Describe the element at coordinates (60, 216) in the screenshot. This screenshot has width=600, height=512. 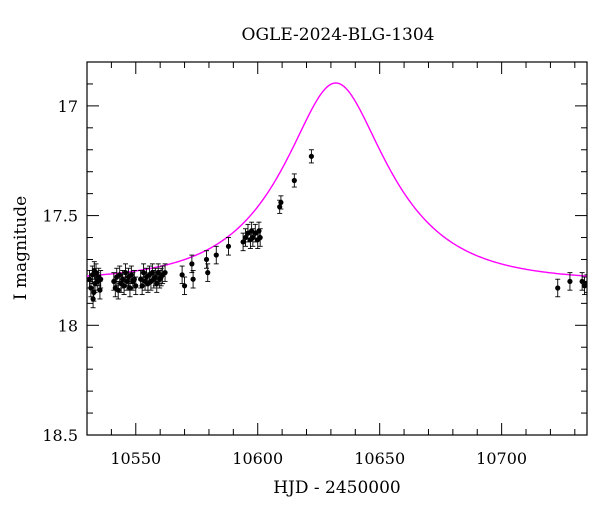
I see `y-tick-label: 17.5` at that location.